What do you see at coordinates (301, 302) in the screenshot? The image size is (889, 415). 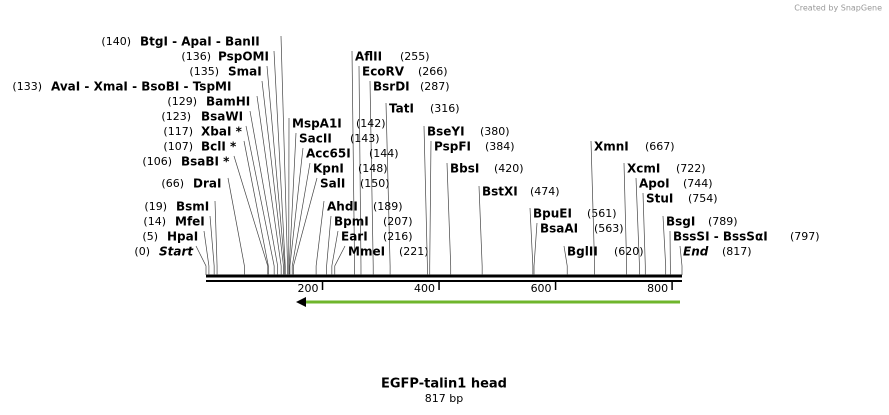 I see `feature-arrow-head` at bounding box center [301, 302].